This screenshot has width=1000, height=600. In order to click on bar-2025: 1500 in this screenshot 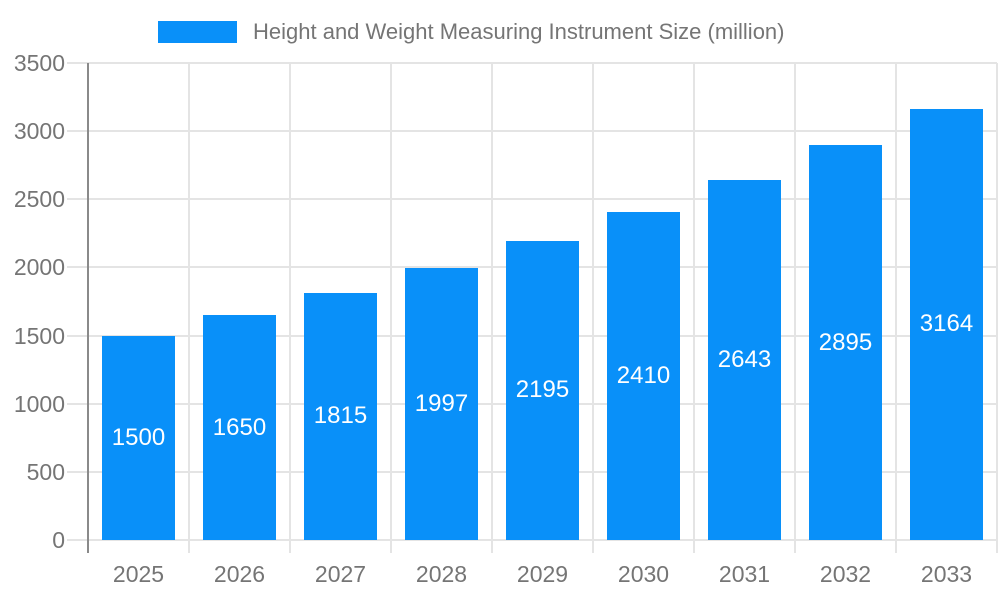, I will do `click(138, 437)`.